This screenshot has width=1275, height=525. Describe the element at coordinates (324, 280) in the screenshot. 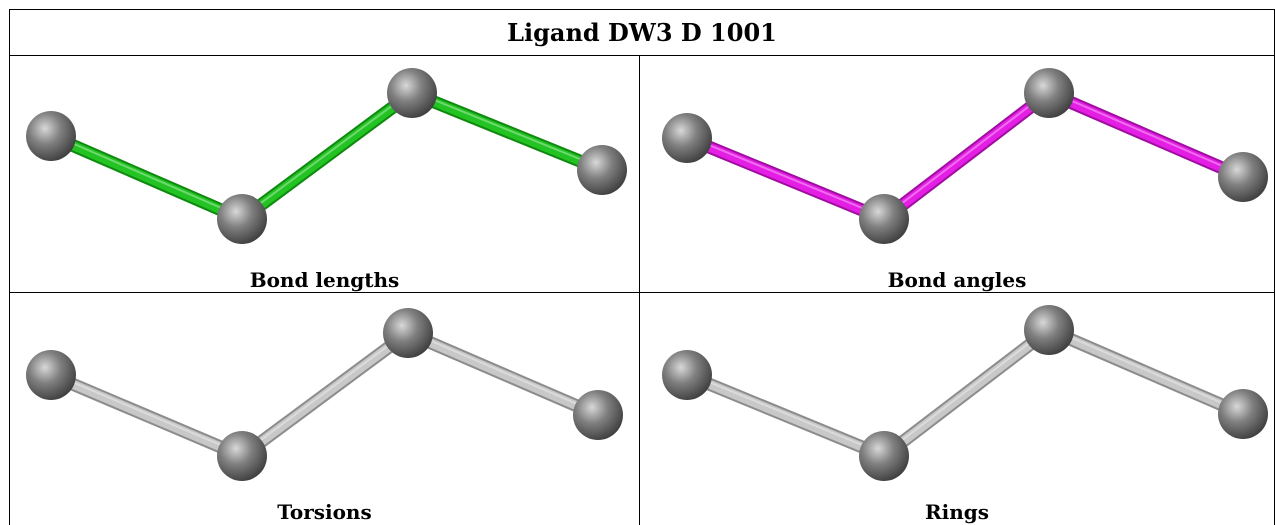

I see `caption-bond-lengths: Bond lengths` at that location.